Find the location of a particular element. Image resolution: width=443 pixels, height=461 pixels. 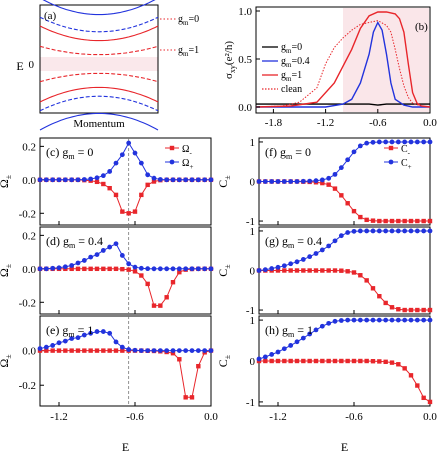

panel-c: 0.2 0.0 -0.2 (c) gm = 0 Ω± Ω-Ω+ is located at coordinates (107, 181).